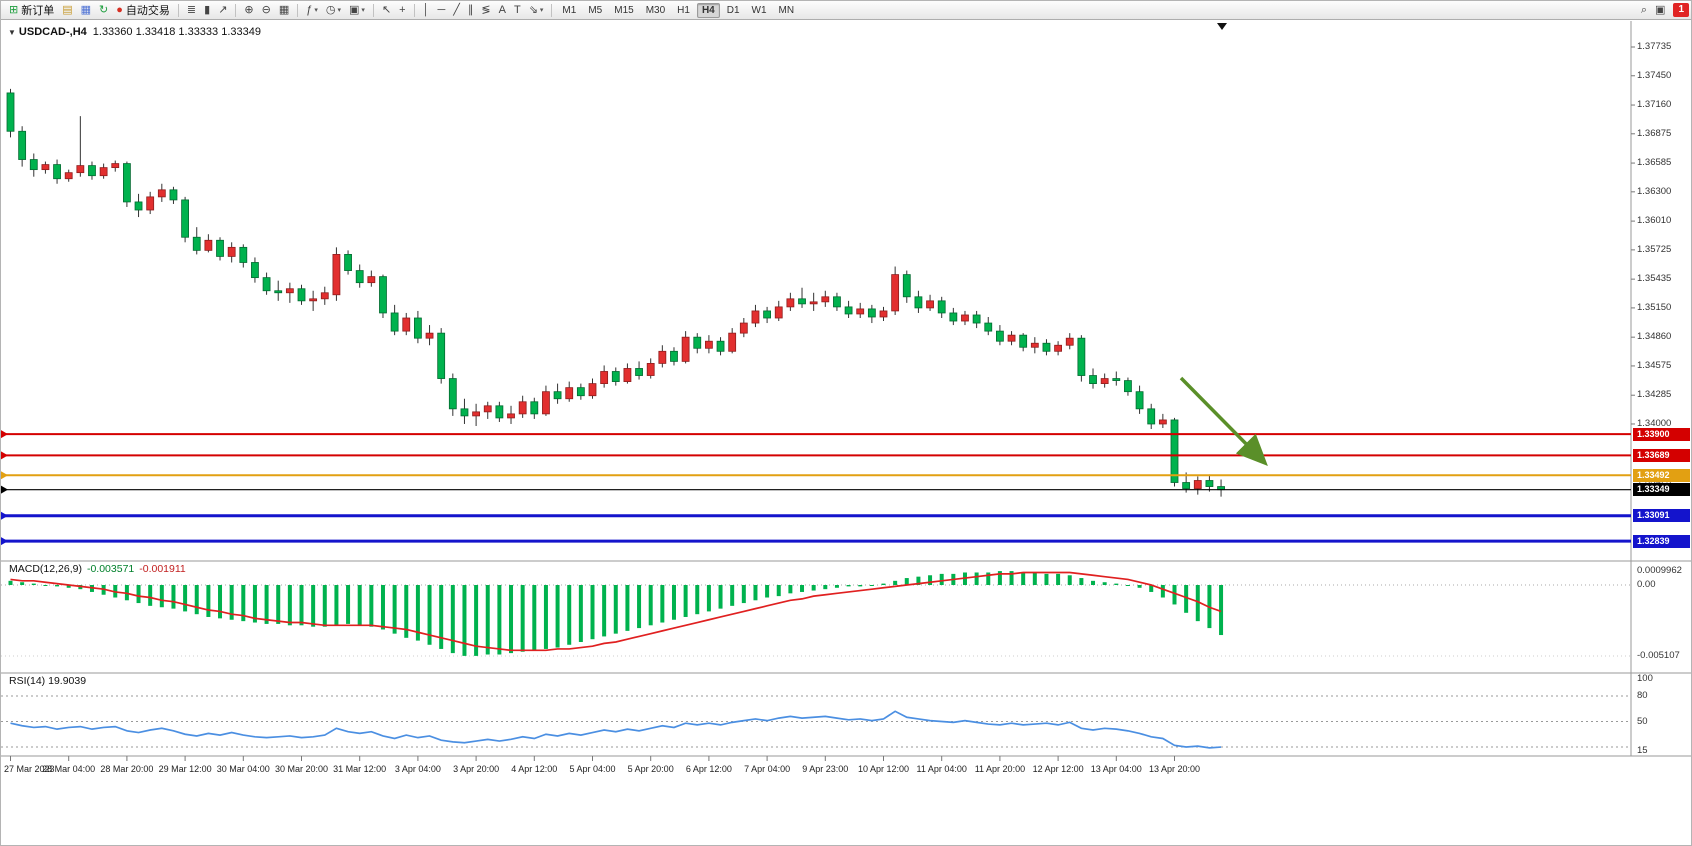  I want to click on vertical-line-button: │, so click(426, 10).